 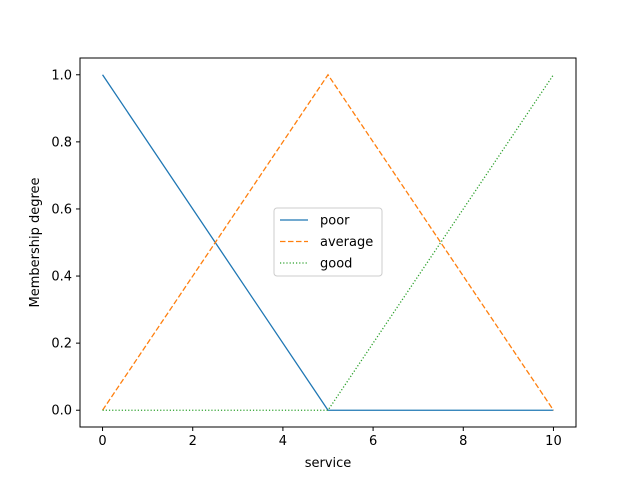 I want to click on legend-box, so click(x=328, y=242).